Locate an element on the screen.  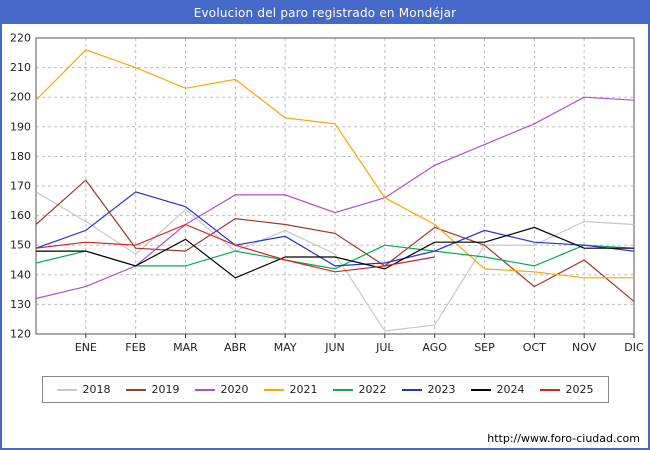
svg-text: OCT is located at coordinates (534, 347).